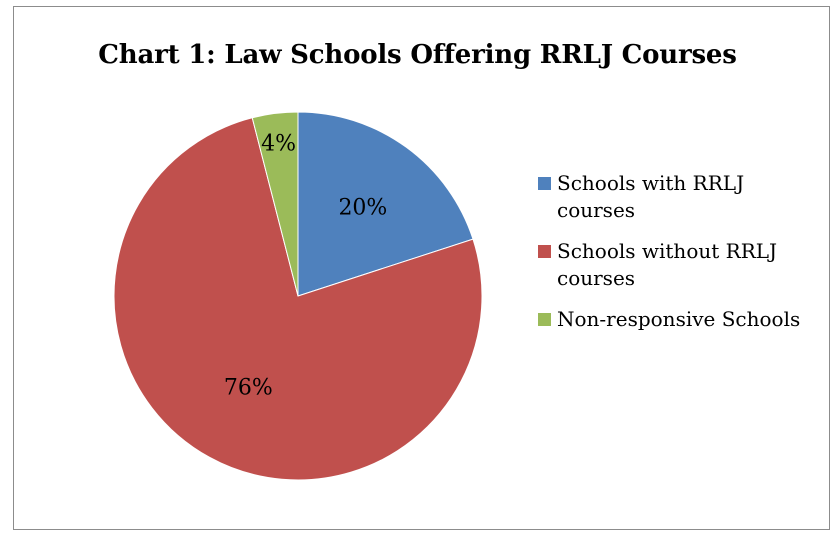 This screenshot has height=535, width=835. Describe the element at coordinates (667, 264) in the screenshot. I see `legend-label-without-rrlj: Schools without RRLJ courses` at that location.